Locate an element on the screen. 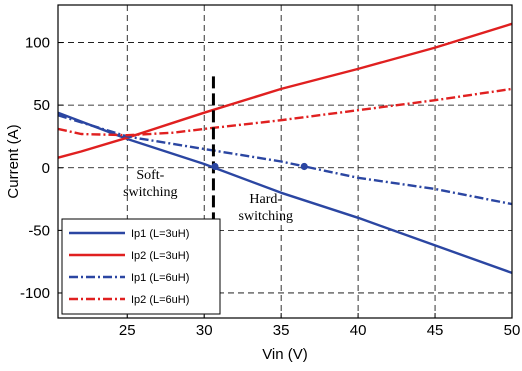 The image size is (522, 371). region-annotation: Hard-switching is located at coordinates (266, 208).